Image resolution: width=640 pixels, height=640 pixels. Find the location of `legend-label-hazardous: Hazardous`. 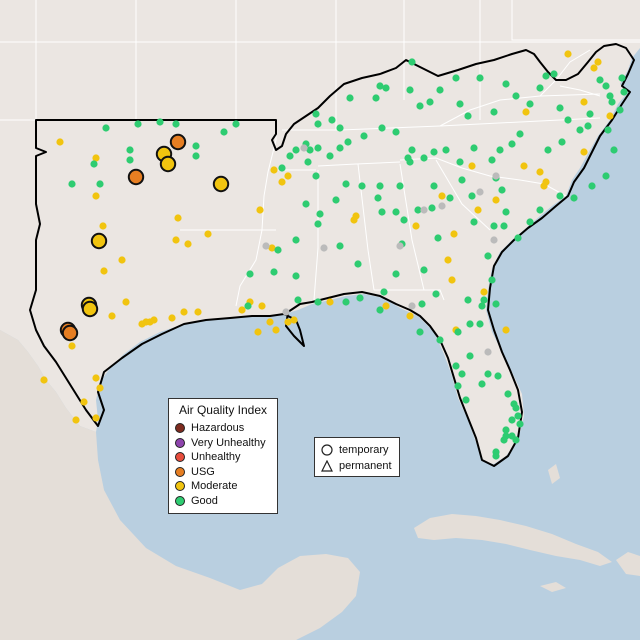

legend-label-hazardous: Hazardous is located at coordinates (218, 428).